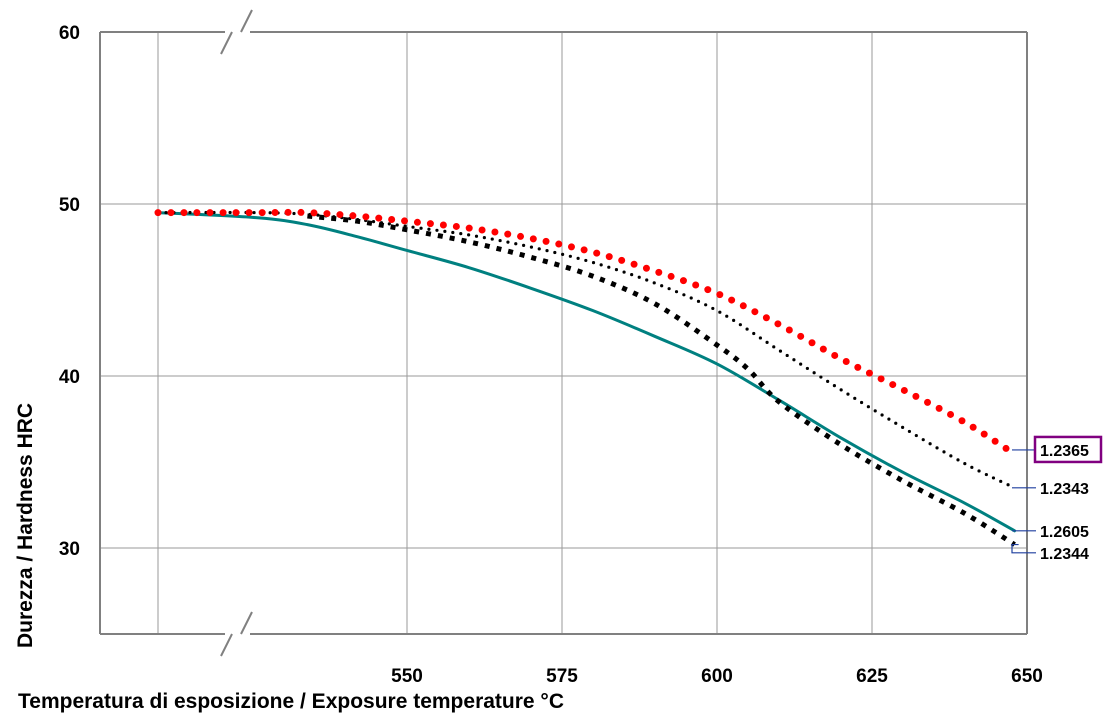  What do you see at coordinates (407, 676) in the screenshot?
I see `x-tick-label: 550` at bounding box center [407, 676].